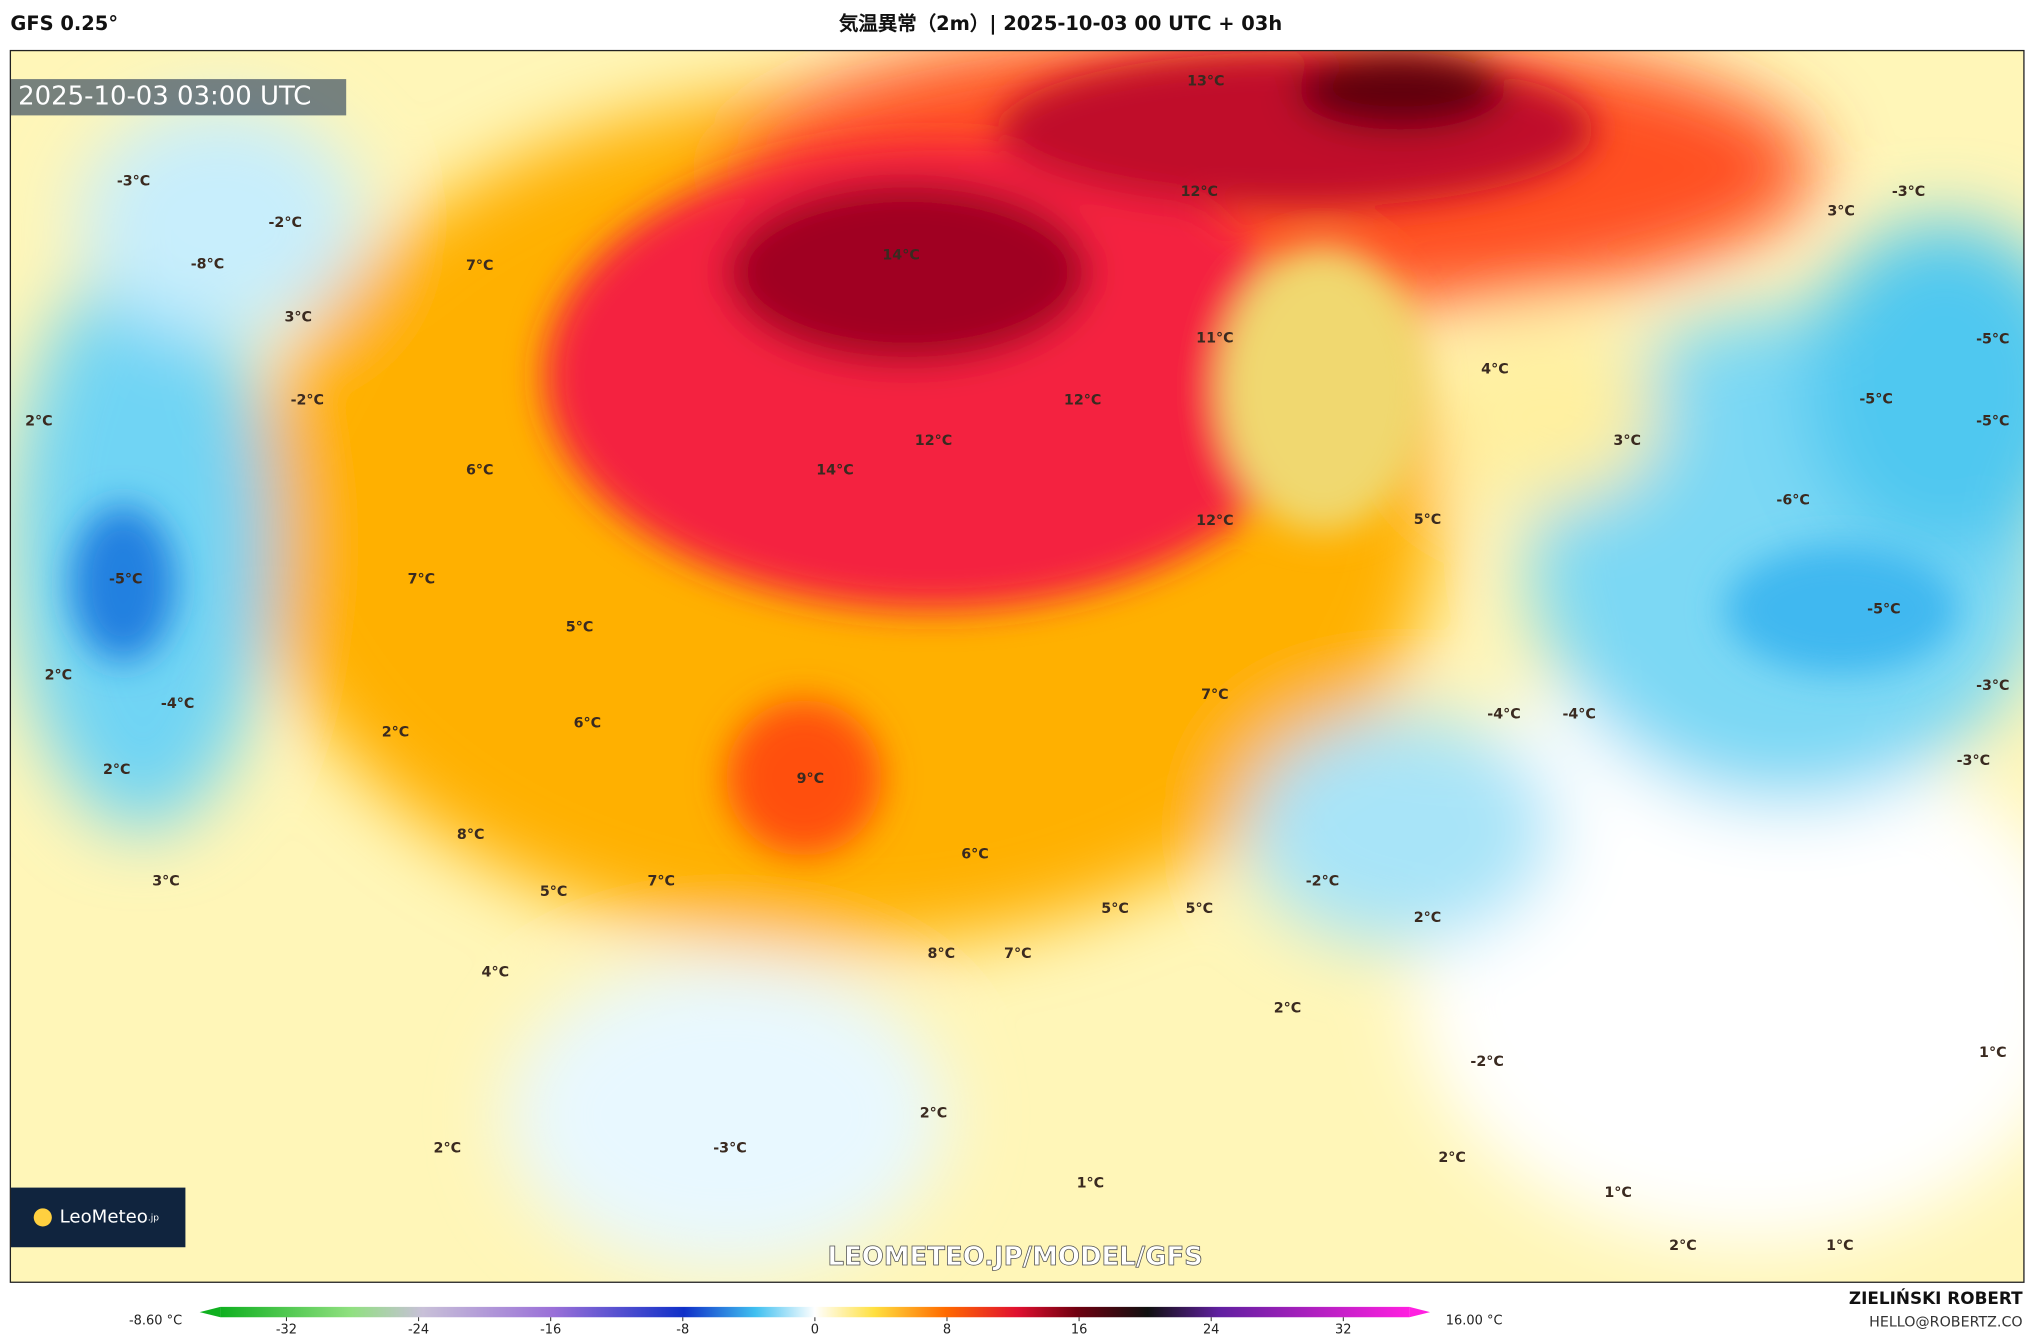 The height and width of the screenshot is (1338, 2033). What do you see at coordinates (418, 1330) in the screenshot?
I see `colorbar-tick-label: -24` at bounding box center [418, 1330].